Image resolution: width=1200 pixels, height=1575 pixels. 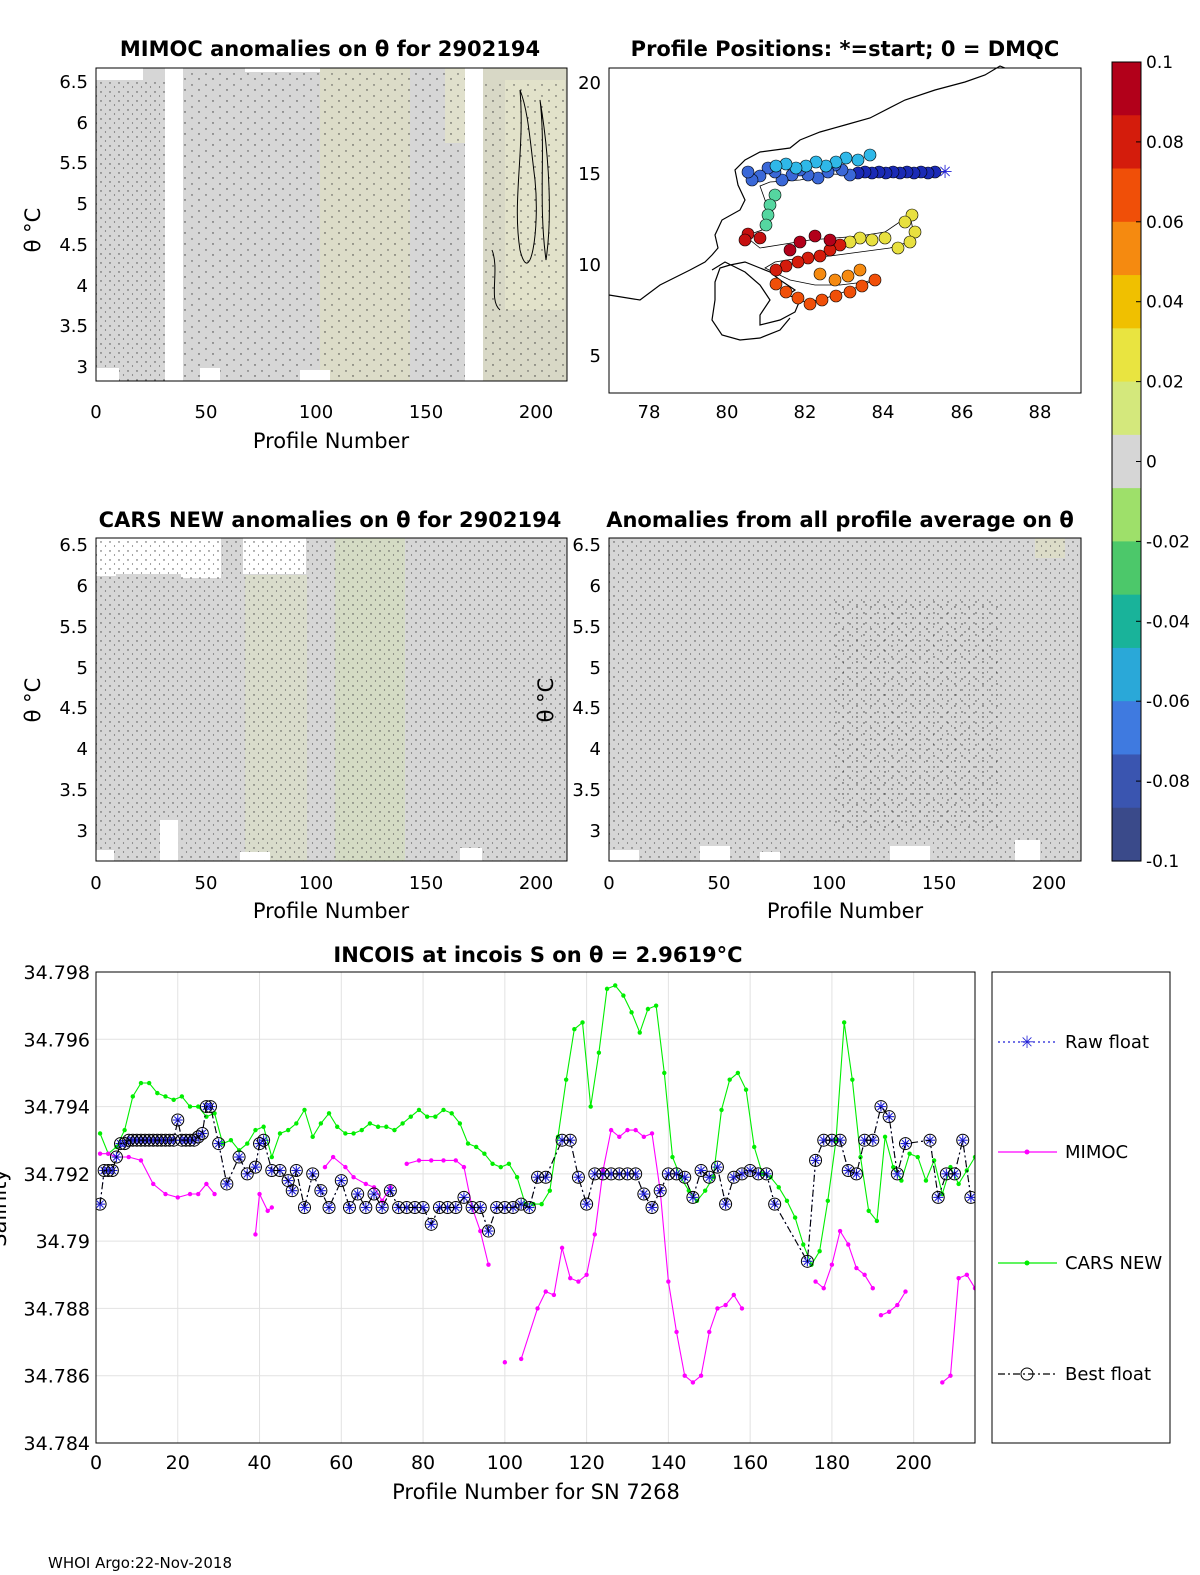 What do you see at coordinates (206, 883) in the screenshot?
I see `svg-text: 50` at bounding box center [206, 883].